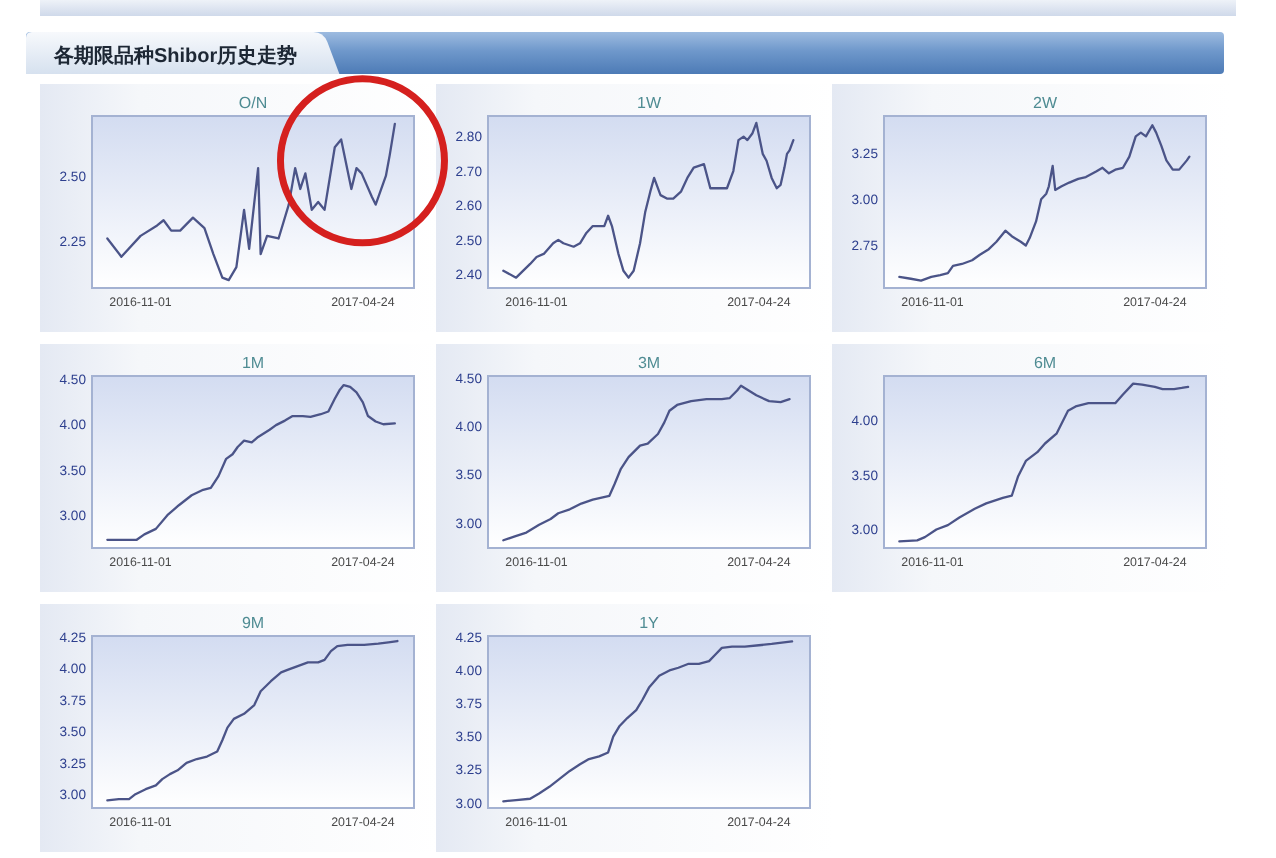  What do you see at coordinates (1045, 103) in the screenshot?
I see `chart-title: 2W` at bounding box center [1045, 103].